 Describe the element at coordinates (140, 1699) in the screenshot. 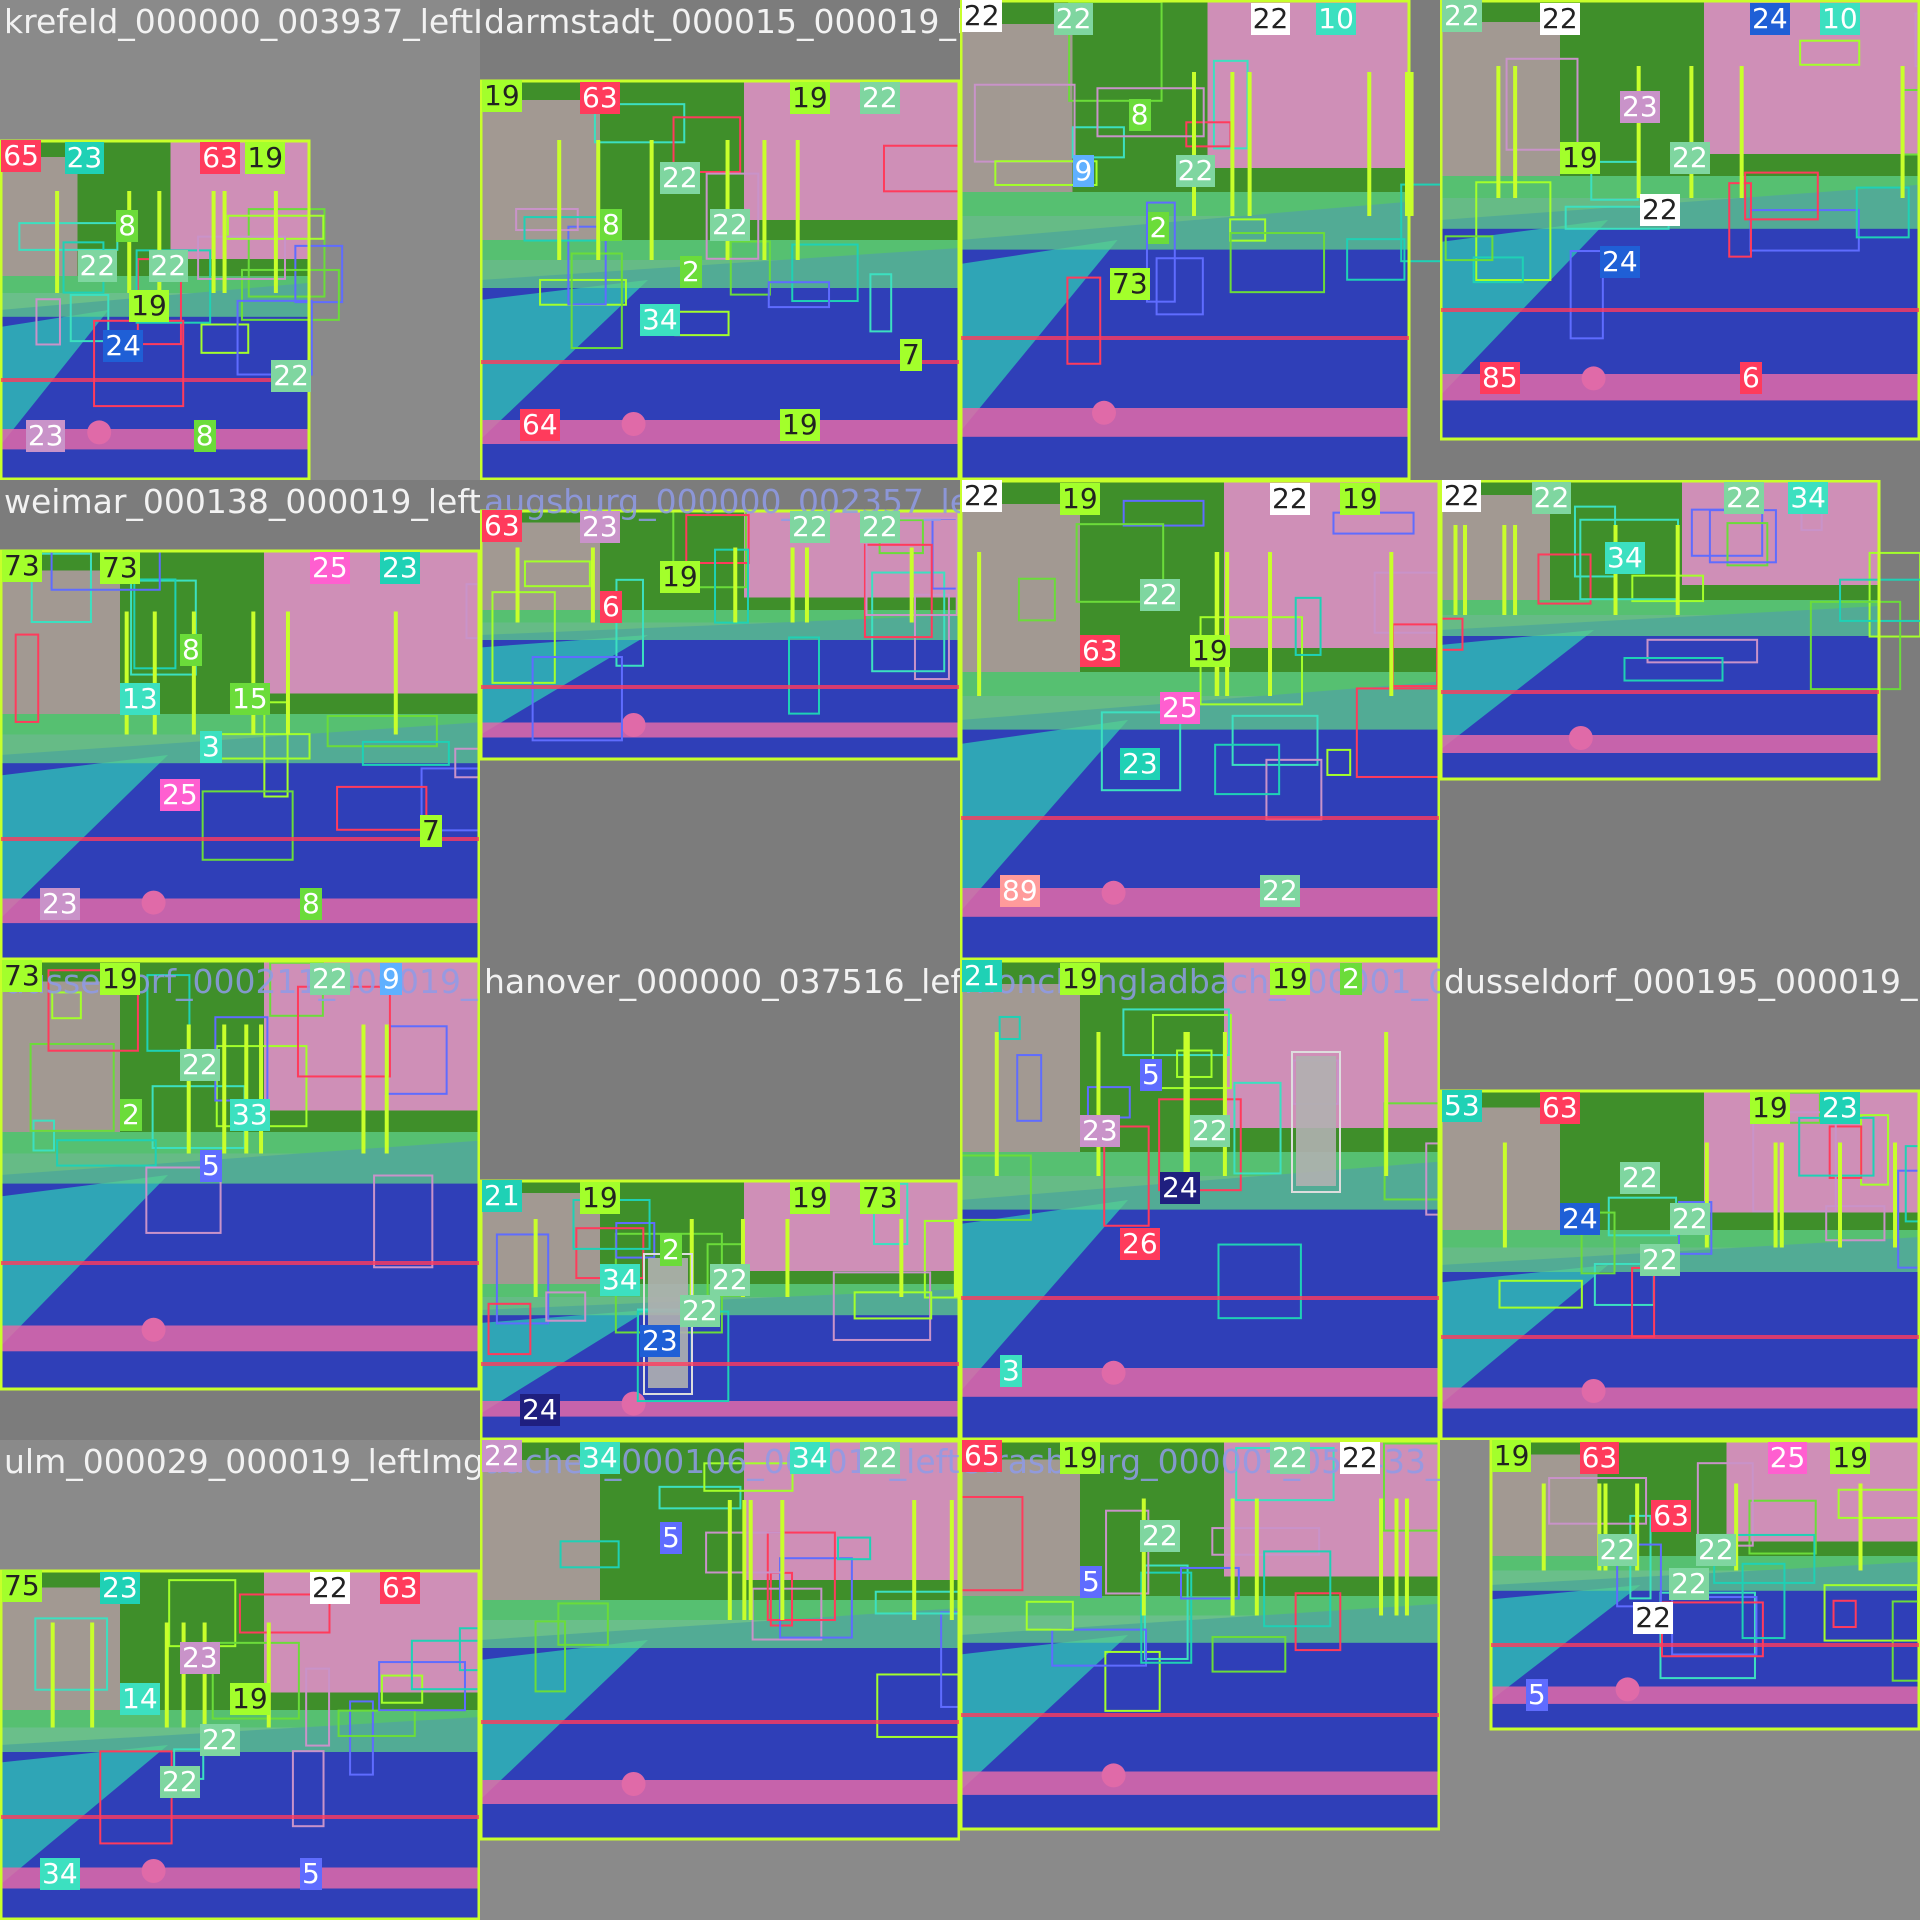

I see `class-label: 14` at that location.